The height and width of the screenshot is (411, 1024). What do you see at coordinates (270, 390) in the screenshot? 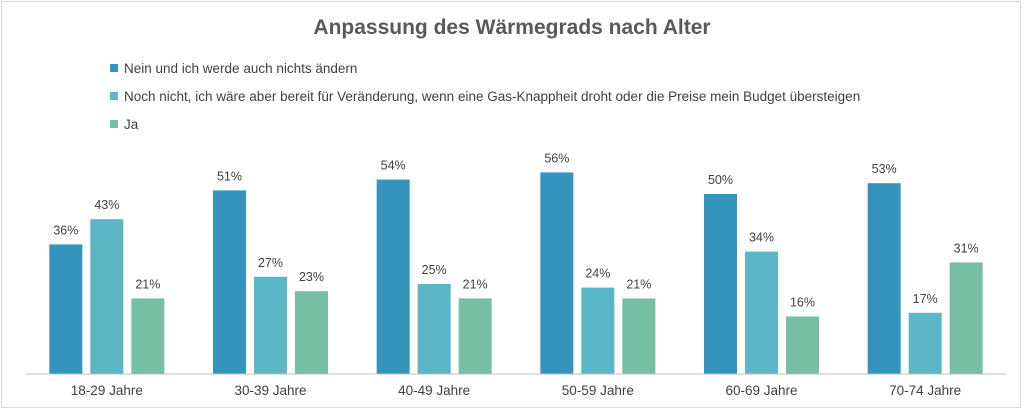
I see `x-tick-label: 30-39 Jahre` at bounding box center [270, 390].